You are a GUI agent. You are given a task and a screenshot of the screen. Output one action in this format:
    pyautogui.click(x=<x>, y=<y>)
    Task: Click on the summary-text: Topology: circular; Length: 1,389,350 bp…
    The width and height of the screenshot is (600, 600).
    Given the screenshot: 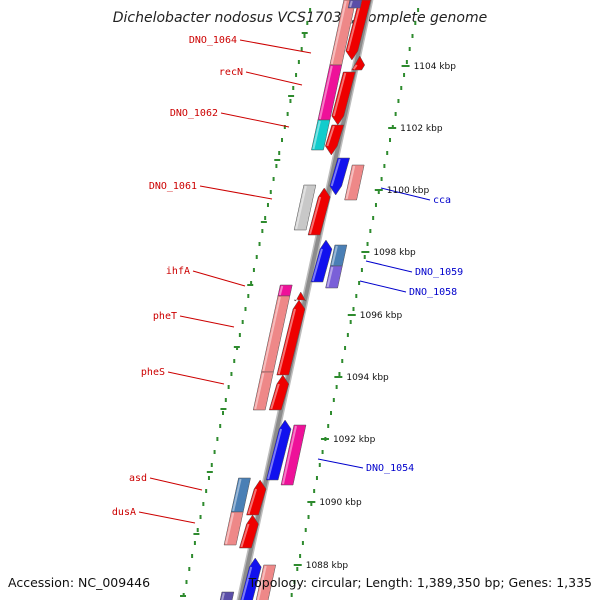 What is the action you would take?
    pyautogui.click(x=420, y=582)
    